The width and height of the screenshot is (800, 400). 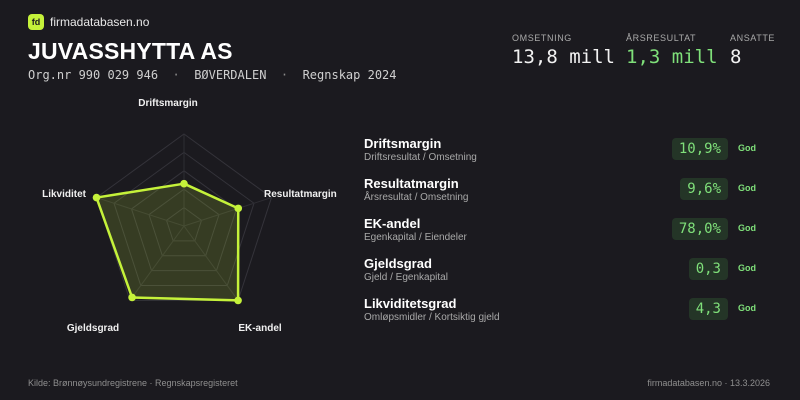 I want to click on footer-site-date: firmadatabasen.no · 13.3.2026, so click(x=708, y=383).